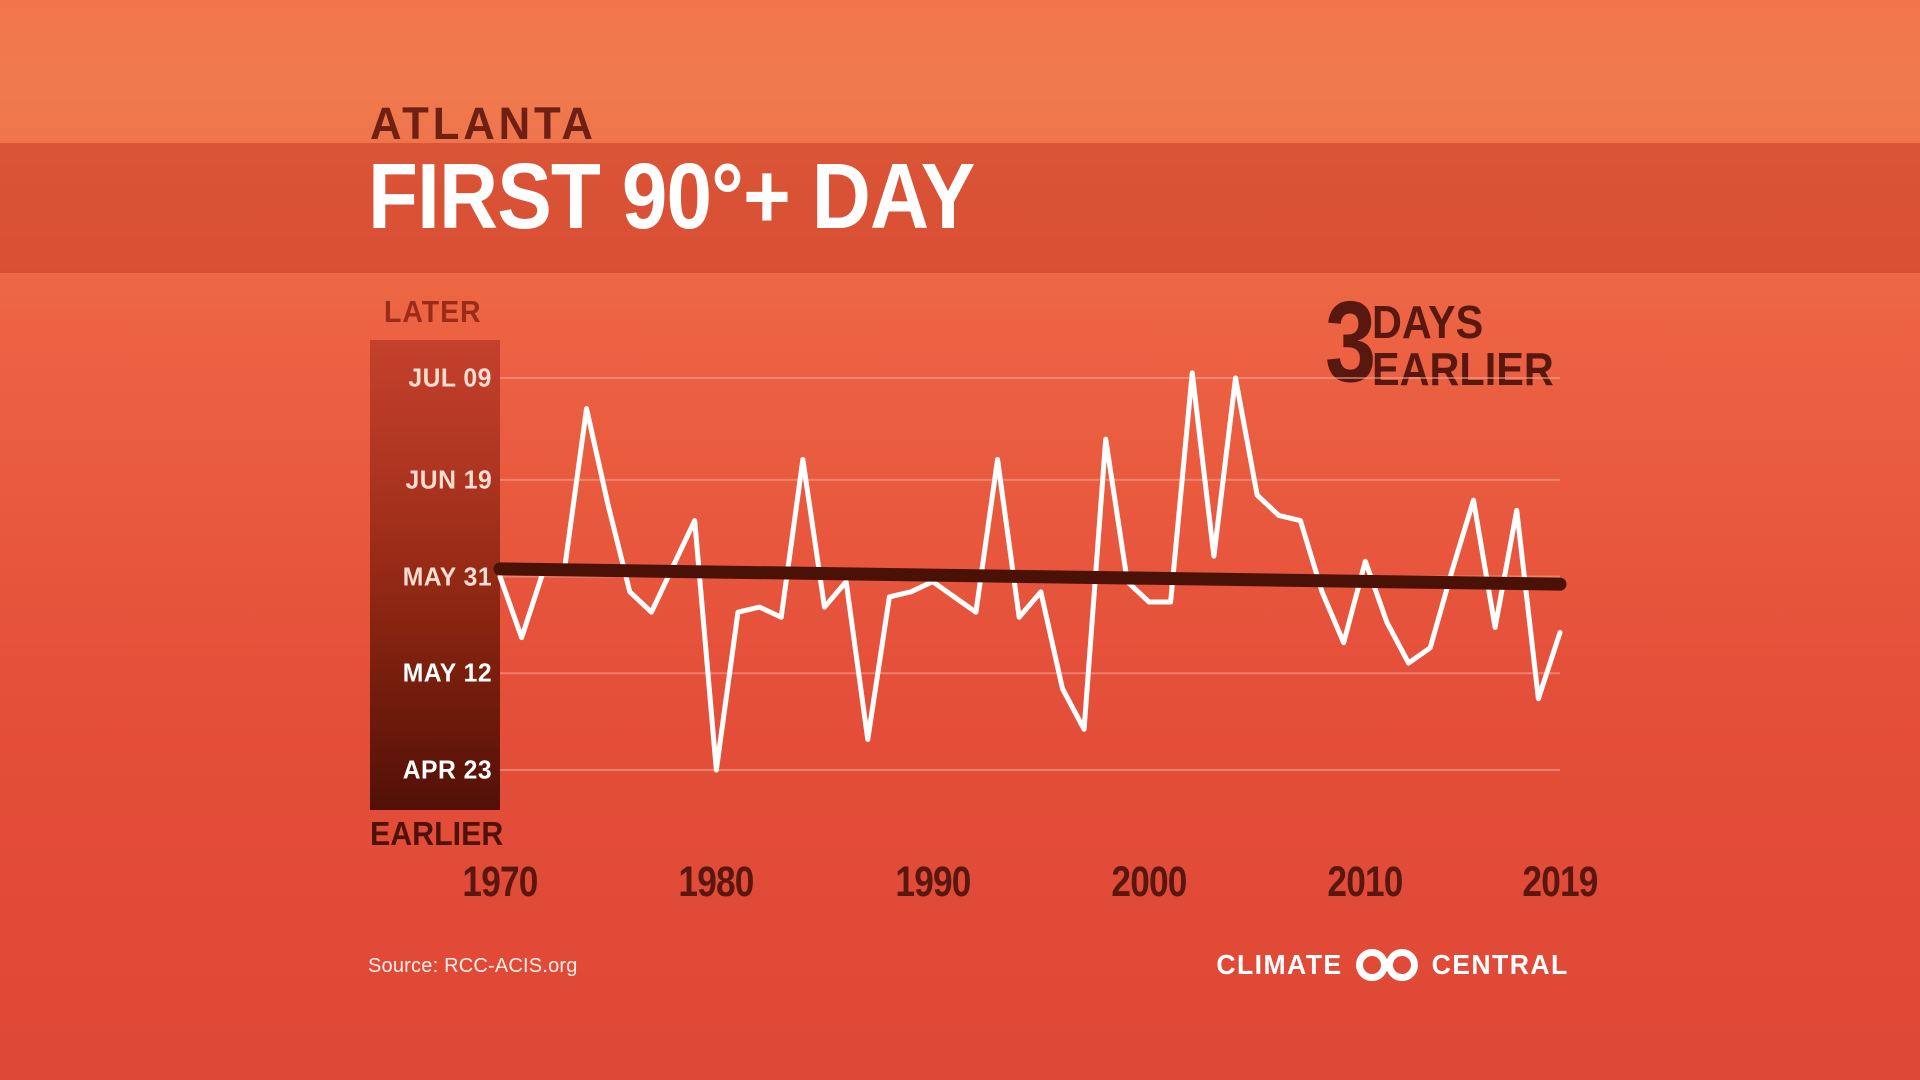 The image size is (1920, 1080). Describe the element at coordinates (716, 882) in the screenshot. I see `x-axis-tick-label: 1980` at that location.